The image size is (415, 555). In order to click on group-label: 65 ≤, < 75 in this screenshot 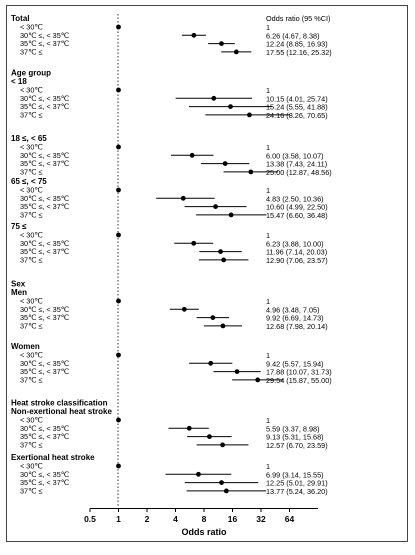, I will do `click(29, 181)`.